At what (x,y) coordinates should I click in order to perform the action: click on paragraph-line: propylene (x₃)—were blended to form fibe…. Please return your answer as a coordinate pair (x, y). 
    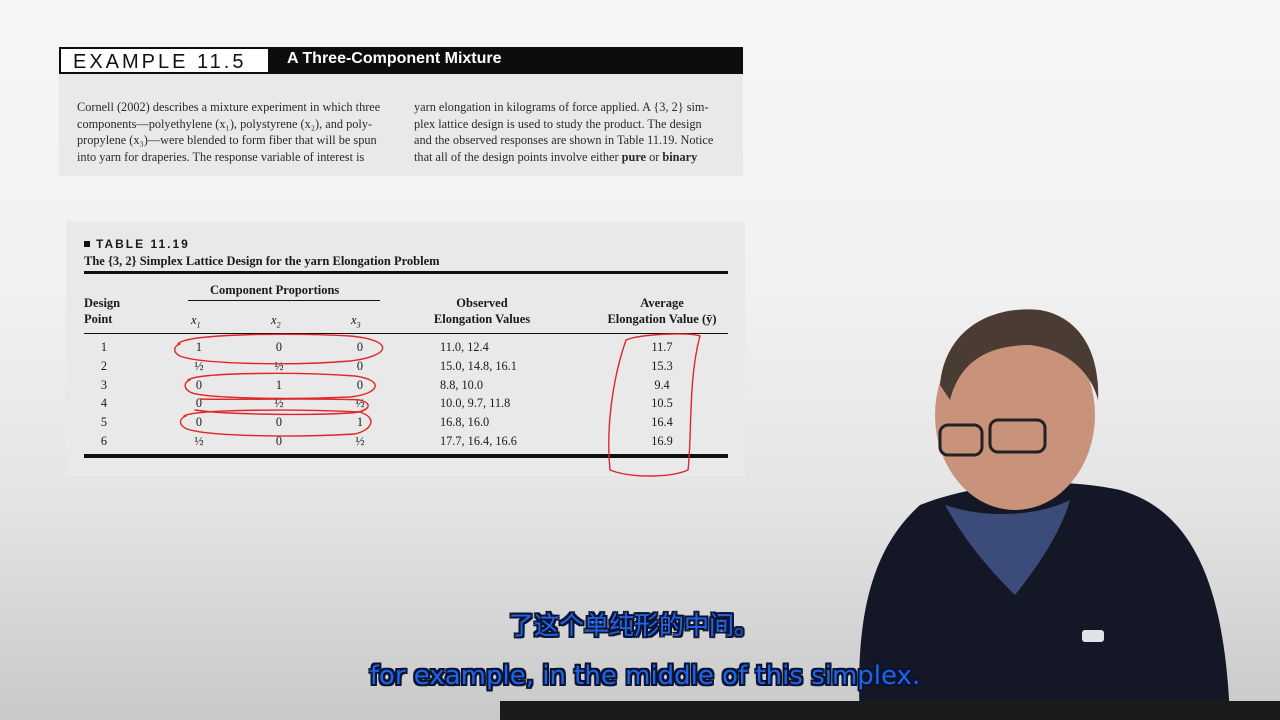
    Looking at the image, I should click on (227, 140).